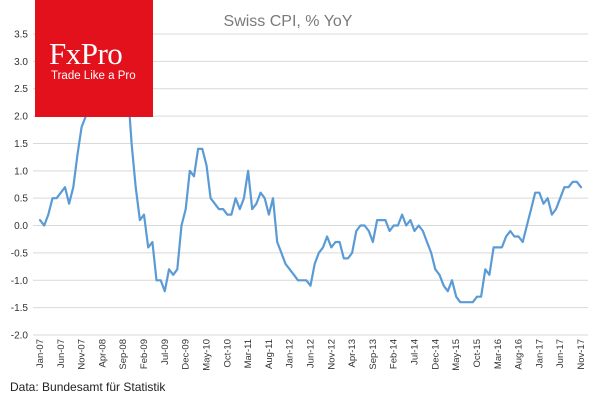 The image size is (600, 400). I want to click on x-tick-label: Jun-07, so click(61, 353).